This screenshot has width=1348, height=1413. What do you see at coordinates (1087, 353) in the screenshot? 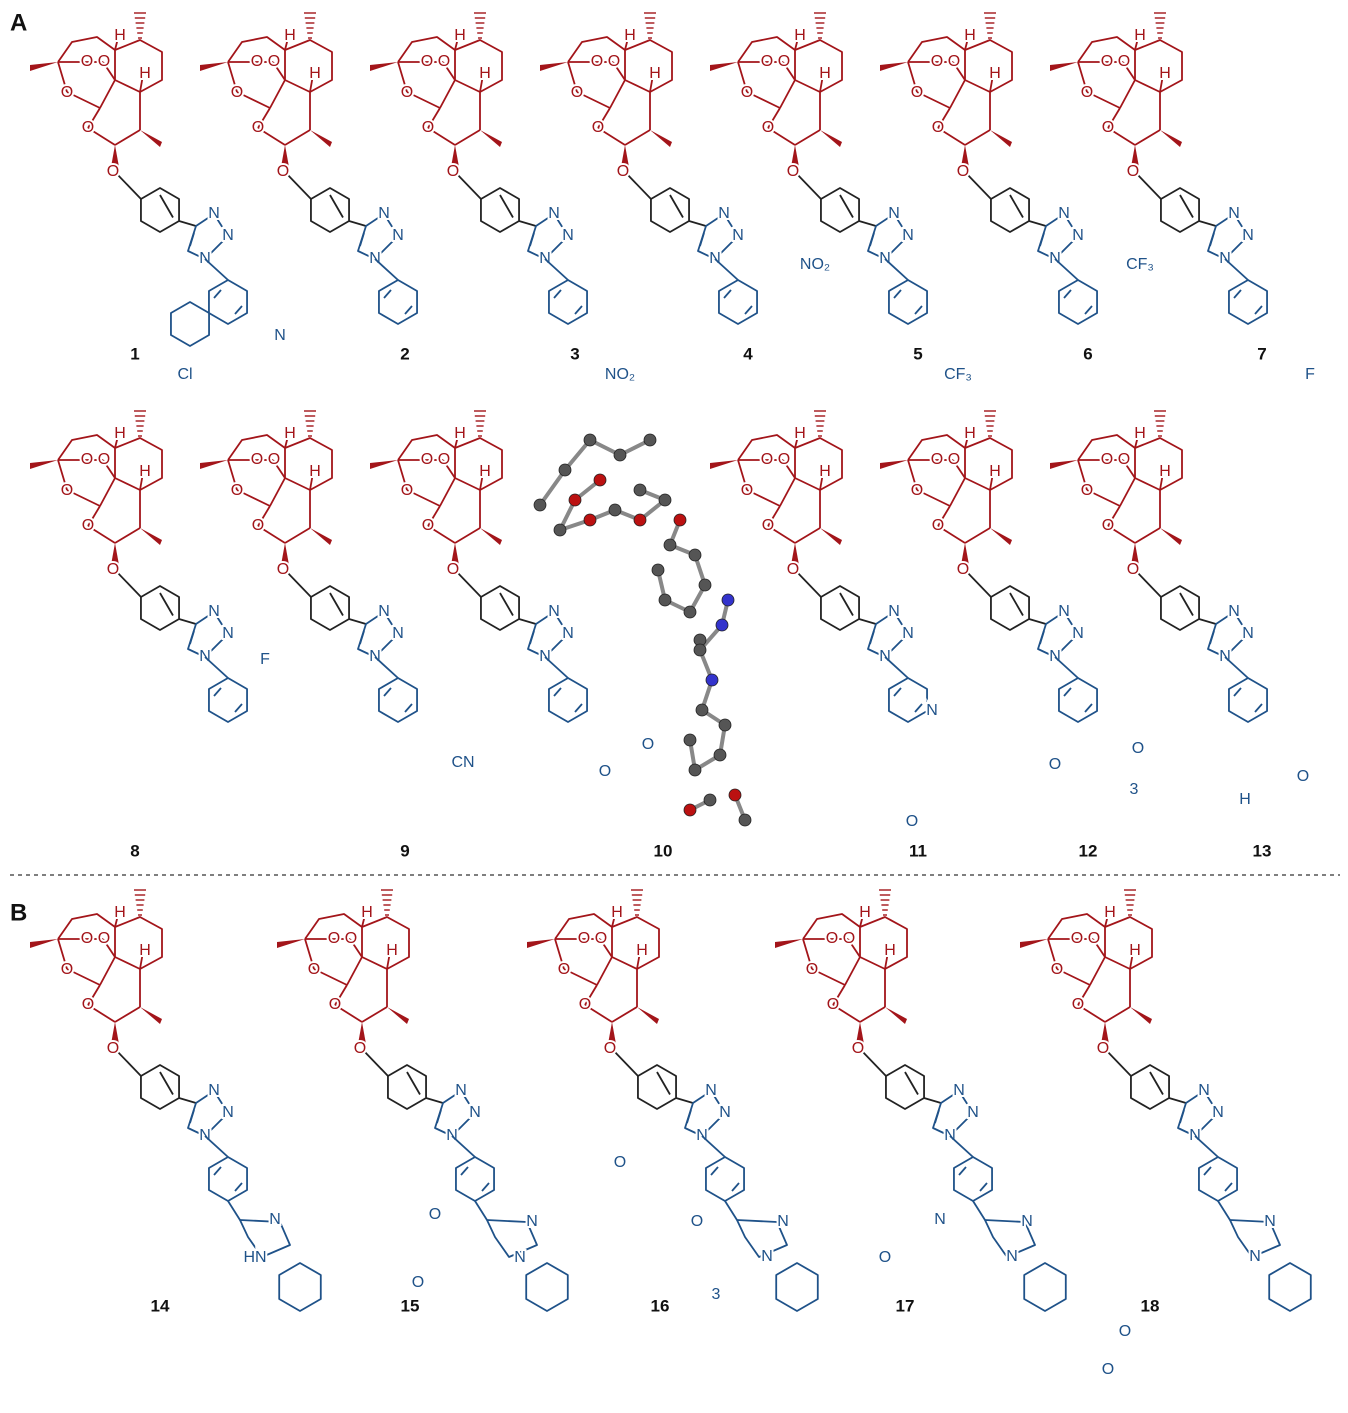
I see `compound-number: 6` at bounding box center [1087, 353].